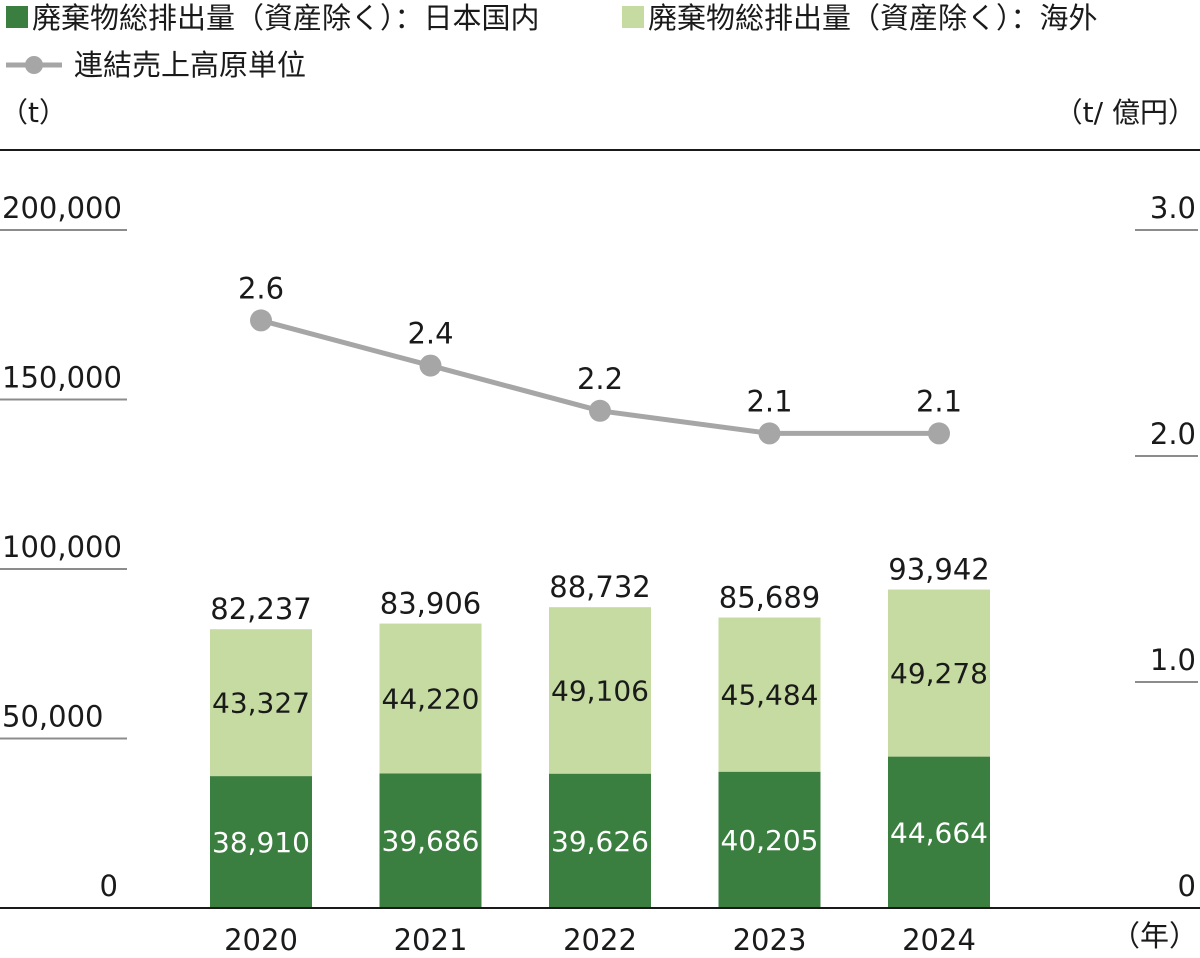 The image size is (1200, 958). What do you see at coordinates (873, 18) in the screenshot?
I see `legend-label-overseas: 廃棄物総排出量（資産除く）：海外` at bounding box center [873, 18].